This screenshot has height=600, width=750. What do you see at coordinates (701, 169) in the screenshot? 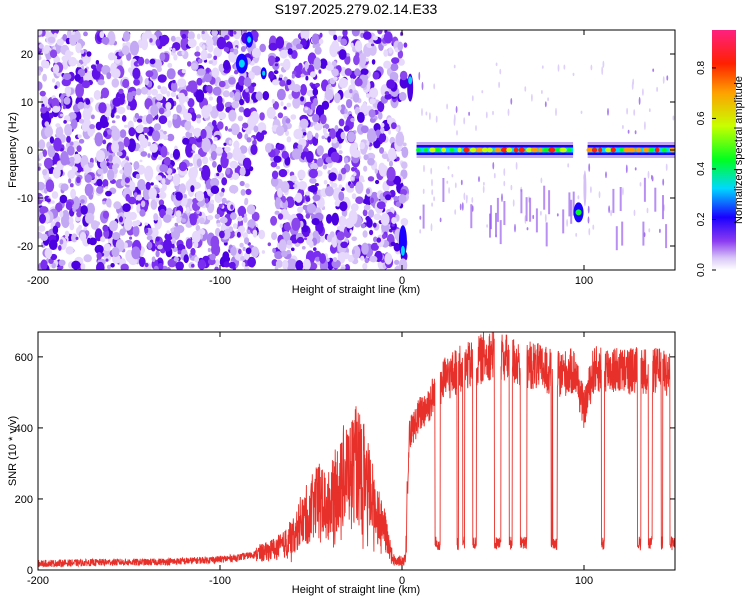
I see `colorbar-tick-label: 0.4` at bounding box center [701, 169].